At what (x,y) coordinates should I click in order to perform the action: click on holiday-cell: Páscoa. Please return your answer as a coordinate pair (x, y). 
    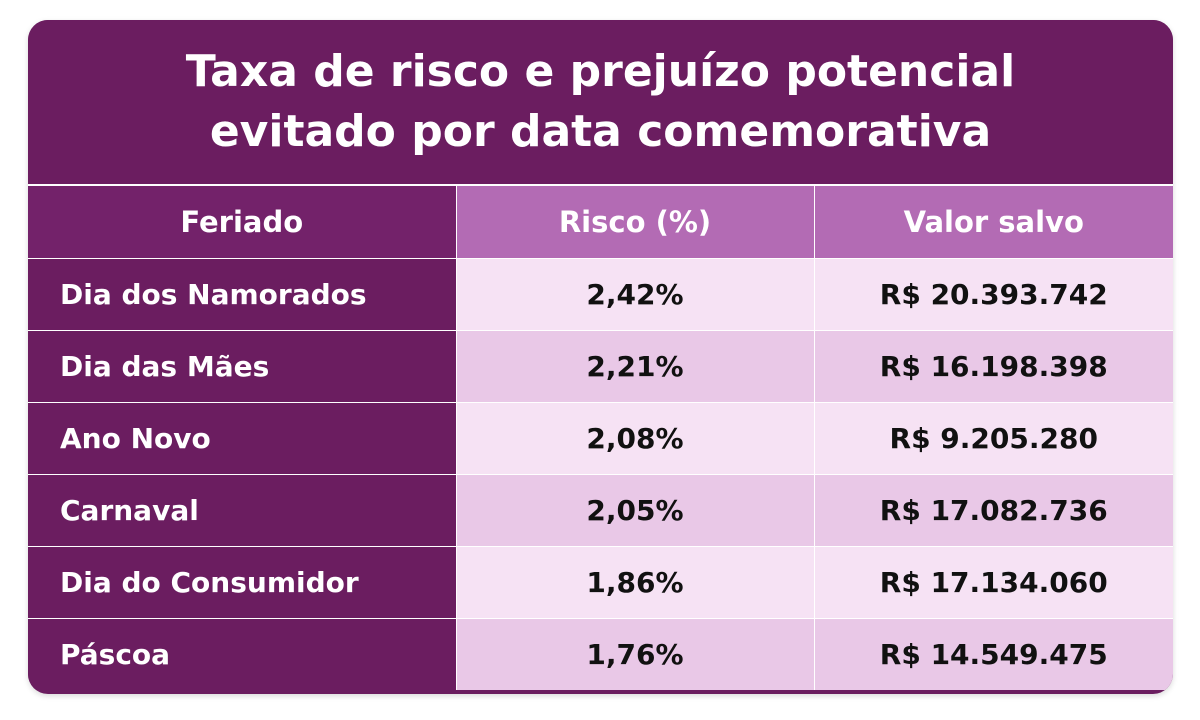
    Looking at the image, I should click on (242, 654).